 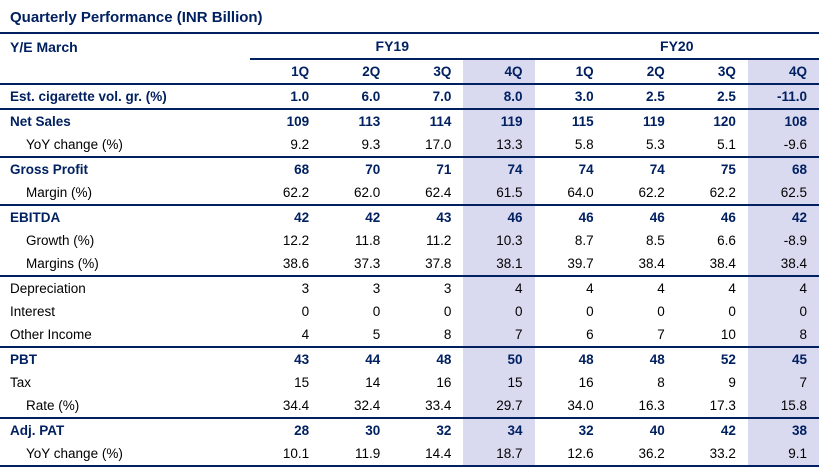 I want to click on value-cell: 15, so click(x=302, y=382).